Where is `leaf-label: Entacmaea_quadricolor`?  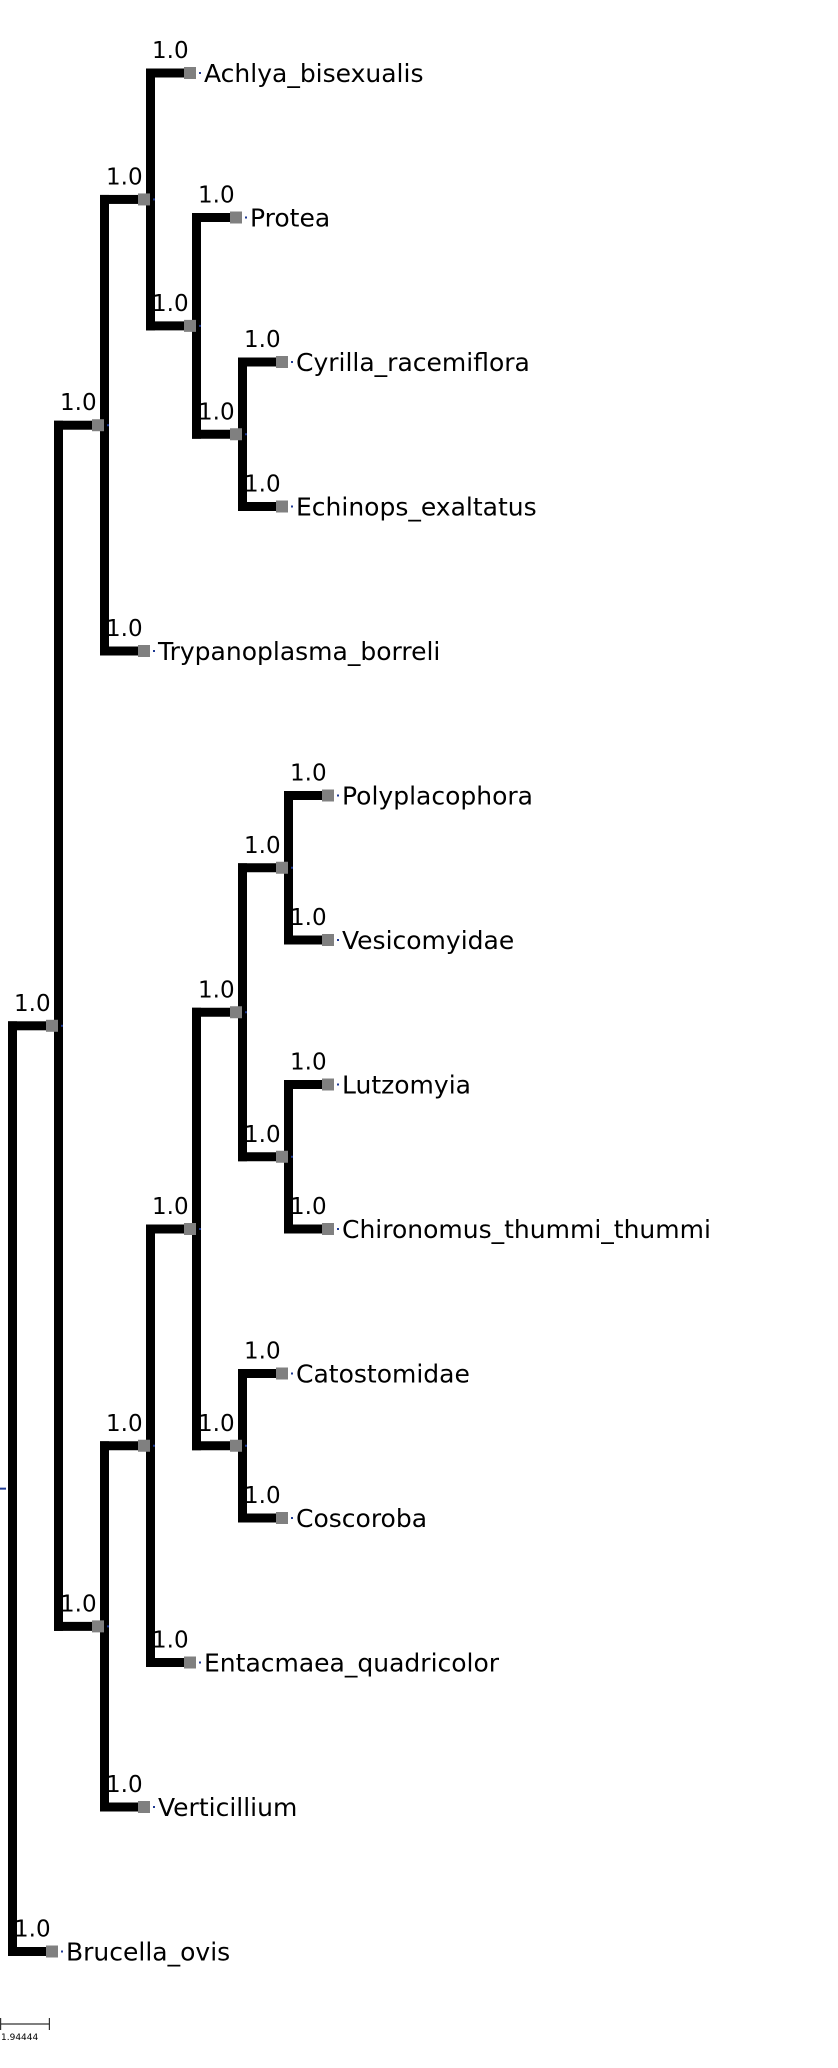
leaf-label: Entacmaea_quadricolor is located at coordinates (352, 1663).